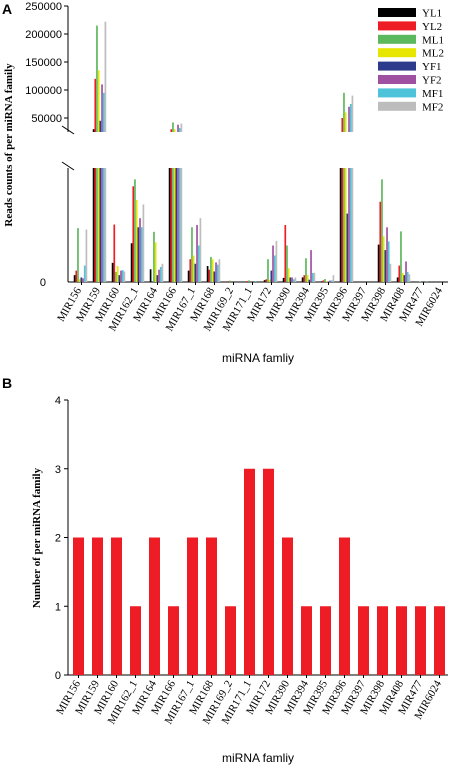 The image size is (454, 767). I want to click on panel-a-y-tick-label: 50000, so click(46, 119).